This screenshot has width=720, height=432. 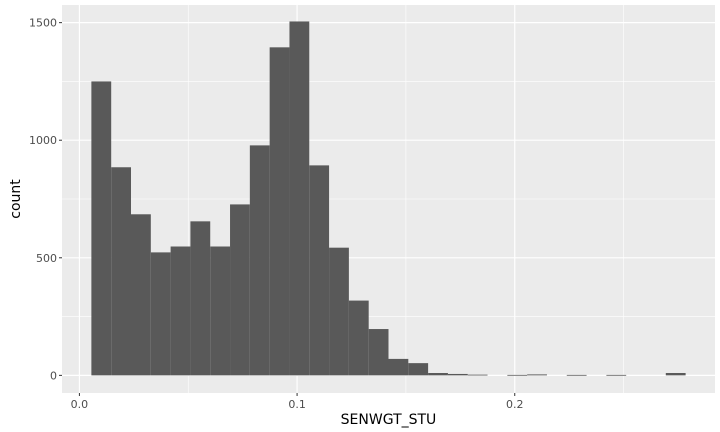 What do you see at coordinates (45, 199) in the screenshot?
I see `y-axis: 0 500 1000 1500` at bounding box center [45, 199].